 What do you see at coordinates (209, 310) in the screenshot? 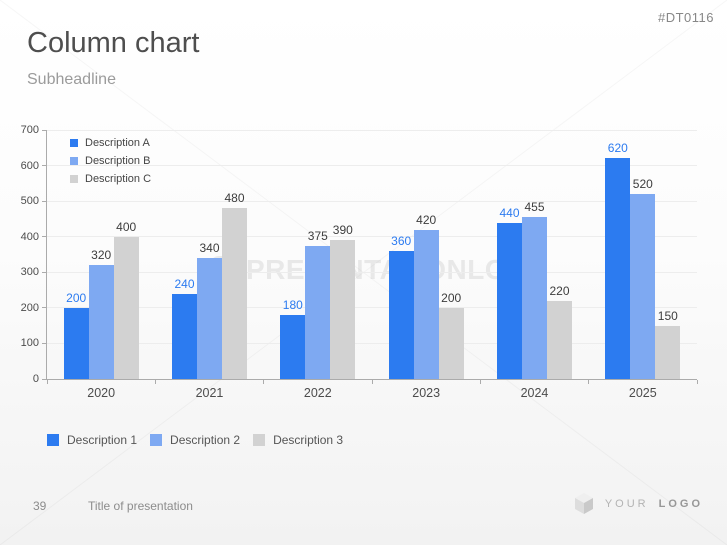
I see `bar-description-b: 340` at bounding box center [209, 310].